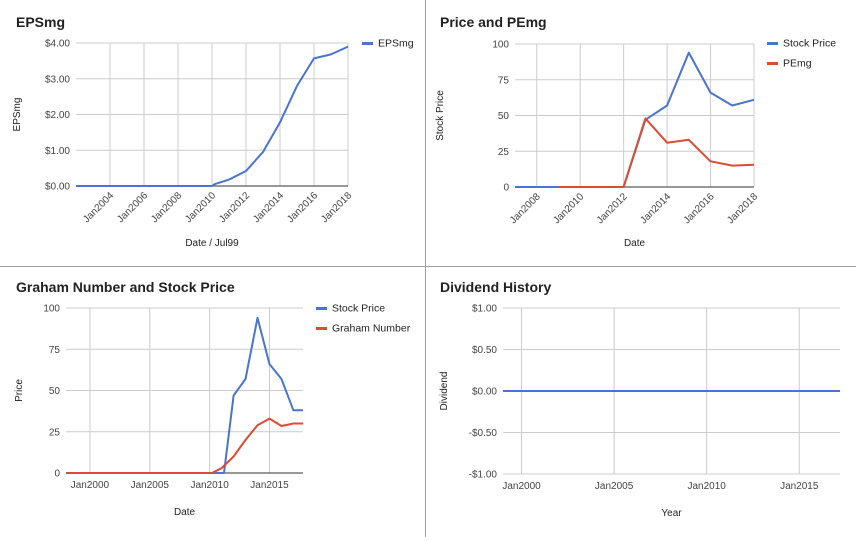  I want to click on y-tick-label: -$0.50, so click(483, 433).